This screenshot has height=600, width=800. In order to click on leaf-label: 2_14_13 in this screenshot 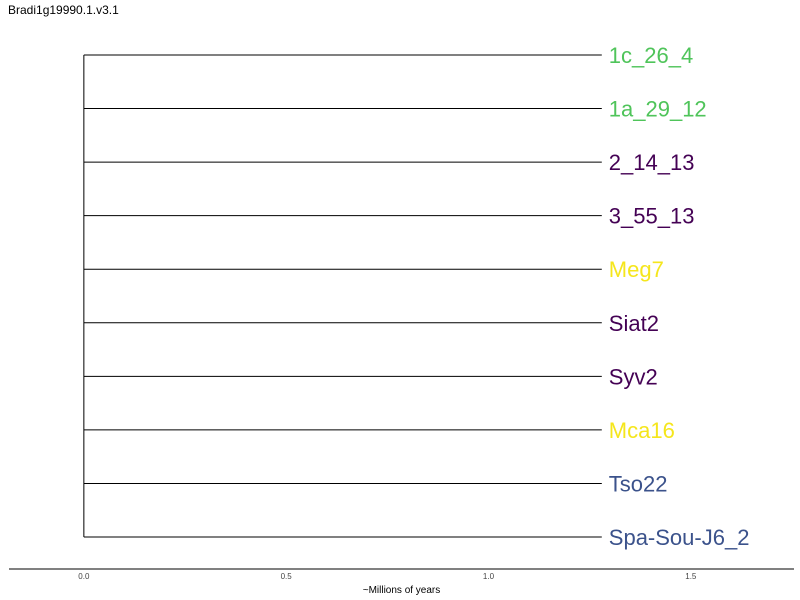, I will do `click(652, 162)`.